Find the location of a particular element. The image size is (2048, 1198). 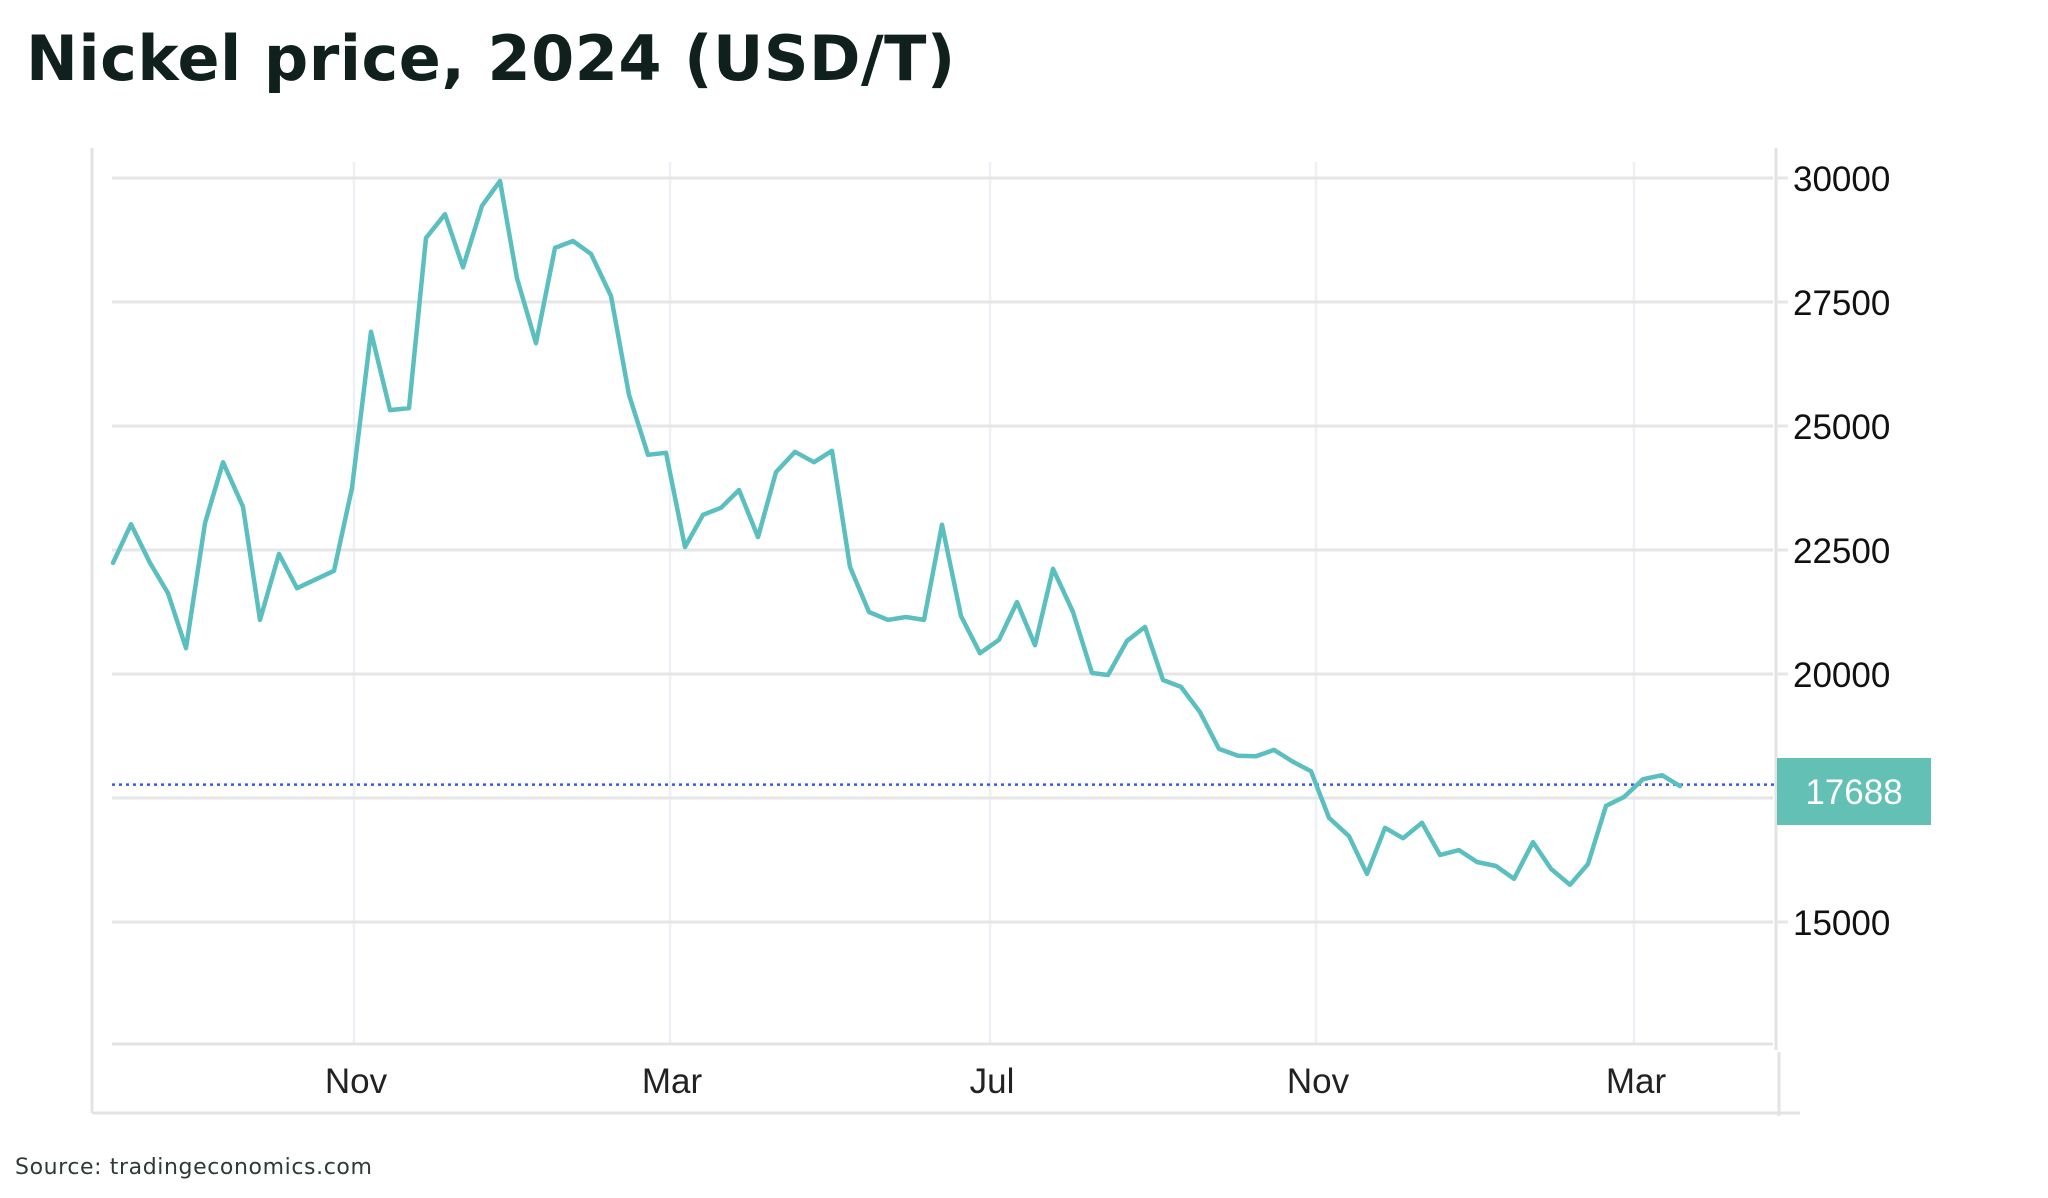

y-tick-label: 15000 is located at coordinates (1841, 923).